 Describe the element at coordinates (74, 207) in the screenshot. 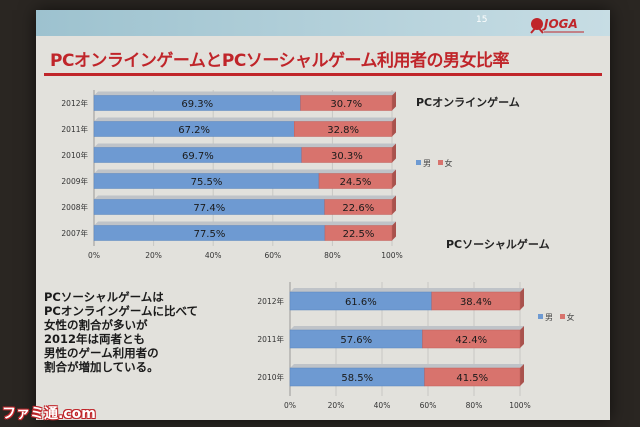

I see `category-label: 2008年` at that location.